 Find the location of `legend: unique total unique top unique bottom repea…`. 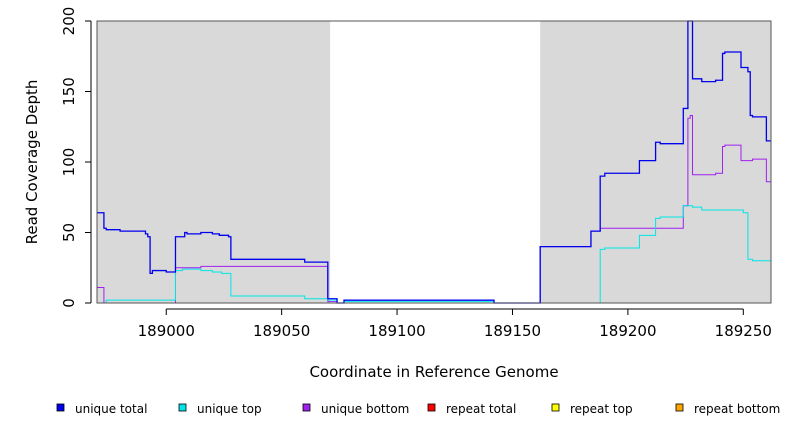

legend: unique total unique top unique bottom repea… is located at coordinates (418, 409).